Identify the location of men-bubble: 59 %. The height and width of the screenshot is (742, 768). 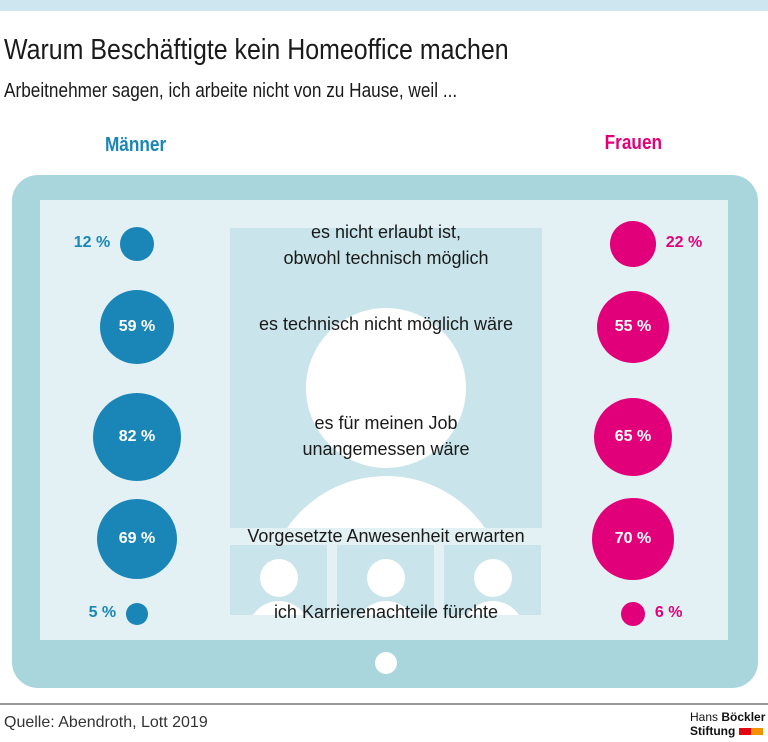
(137, 327).